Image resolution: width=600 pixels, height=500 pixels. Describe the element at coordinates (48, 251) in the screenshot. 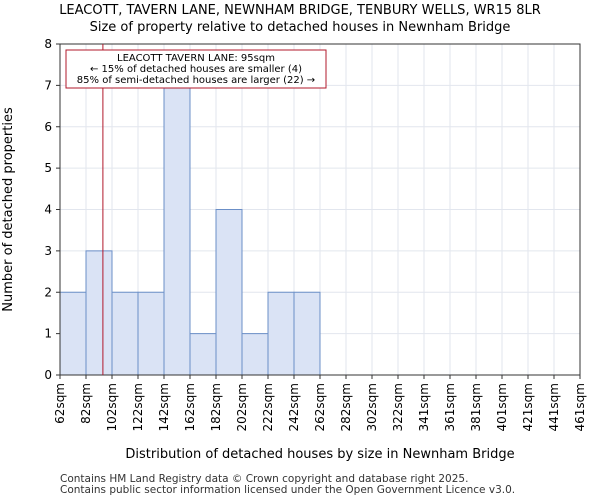

I see `y-tick-label: 3` at that location.